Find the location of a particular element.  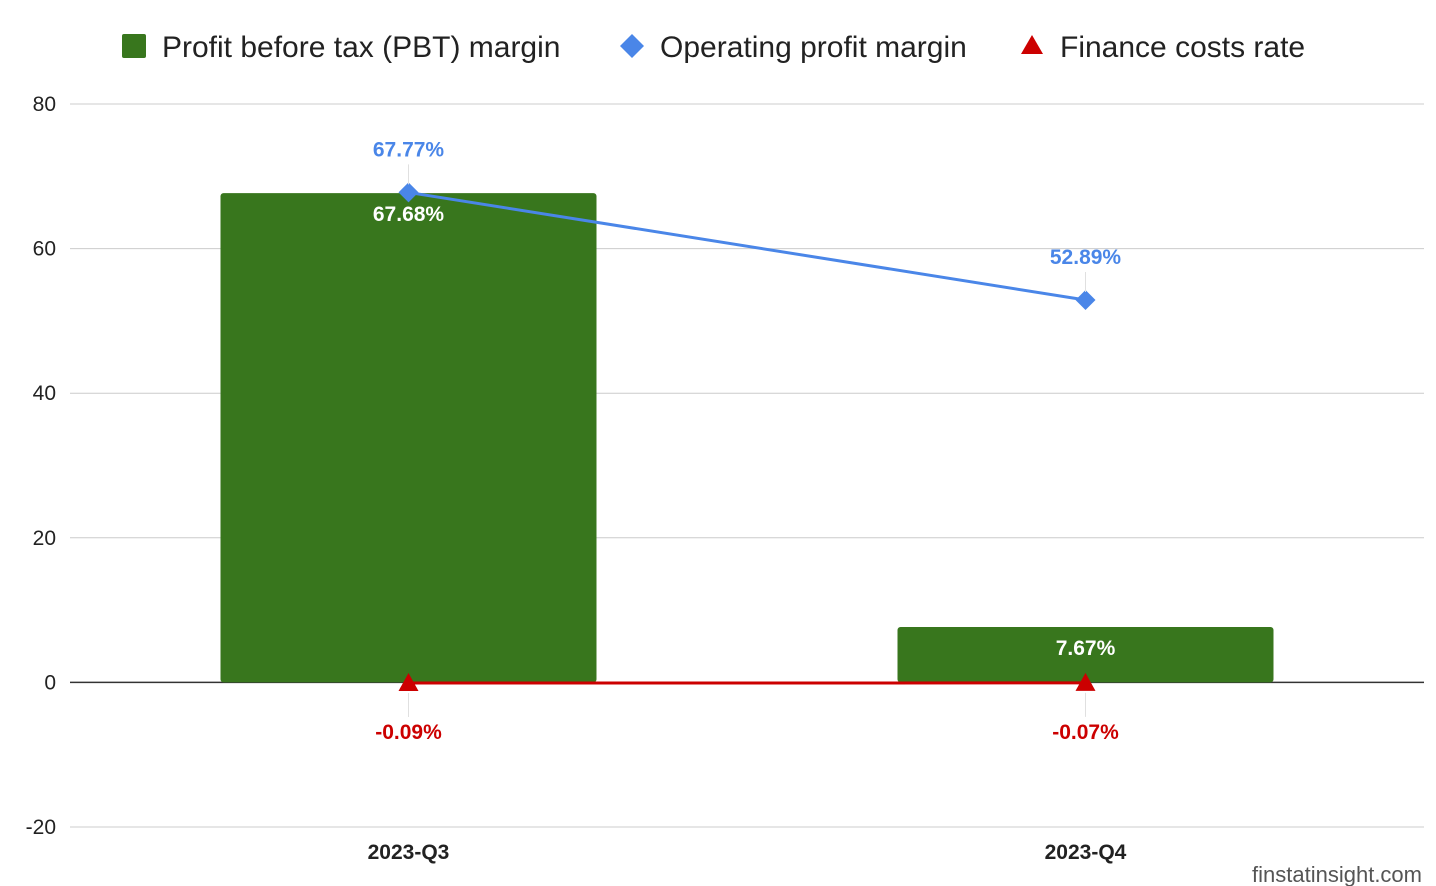

legend-label: Operating profit margin is located at coordinates (813, 47).